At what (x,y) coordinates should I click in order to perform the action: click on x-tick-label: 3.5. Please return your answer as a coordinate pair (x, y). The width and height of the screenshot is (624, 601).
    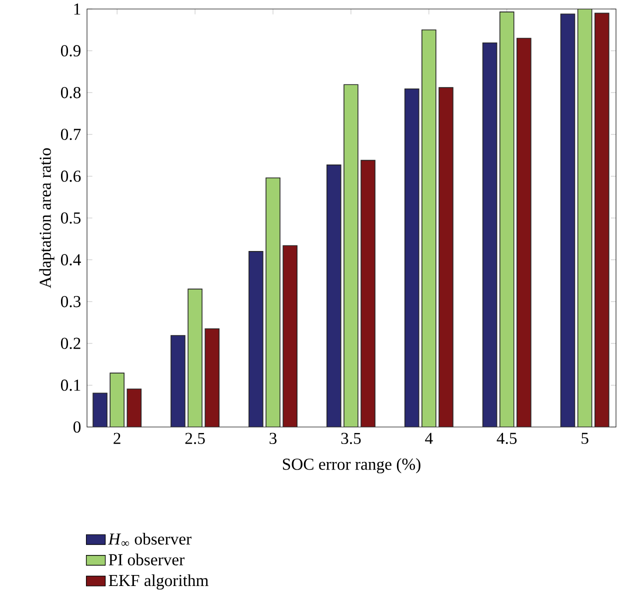
    Looking at the image, I should click on (351, 438).